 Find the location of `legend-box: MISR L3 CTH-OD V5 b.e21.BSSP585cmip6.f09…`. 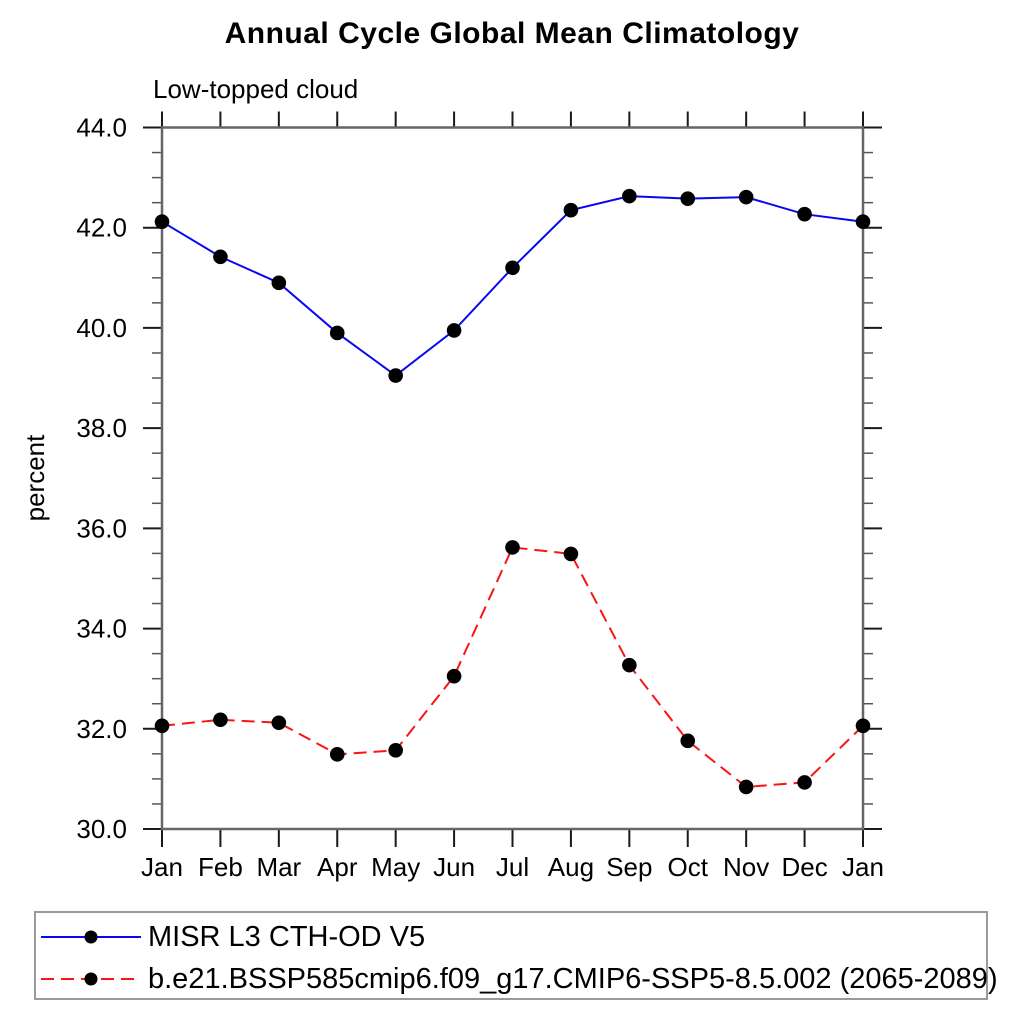

legend-box: MISR L3 CTH-OD V5 b.e21.BSSP585cmip6.f09… is located at coordinates (516, 955).